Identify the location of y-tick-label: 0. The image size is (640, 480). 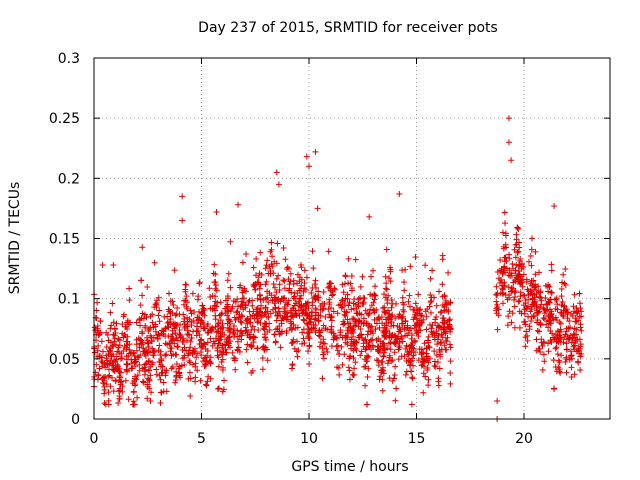
(75, 420).